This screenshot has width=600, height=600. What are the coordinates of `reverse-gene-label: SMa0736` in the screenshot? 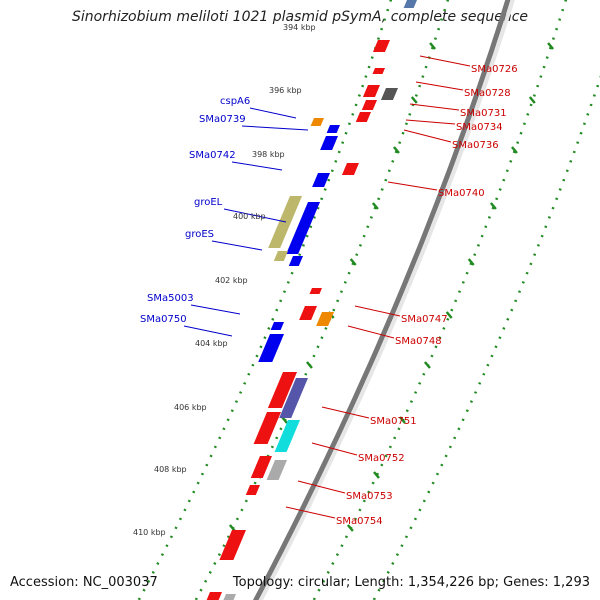 It's located at (475, 145).